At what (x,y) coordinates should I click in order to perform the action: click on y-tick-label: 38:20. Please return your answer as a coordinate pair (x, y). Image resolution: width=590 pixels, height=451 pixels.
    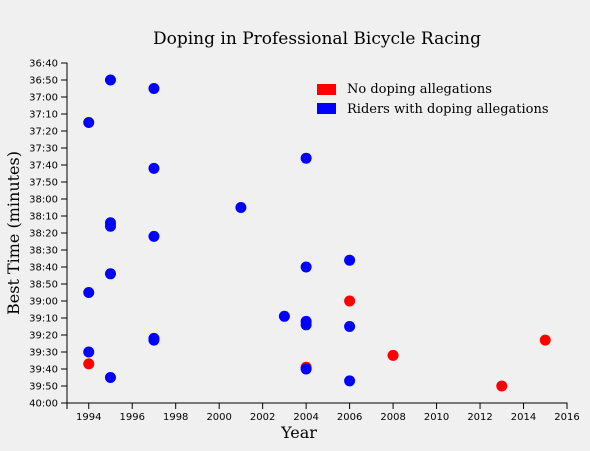
    Looking at the image, I should click on (43, 234).